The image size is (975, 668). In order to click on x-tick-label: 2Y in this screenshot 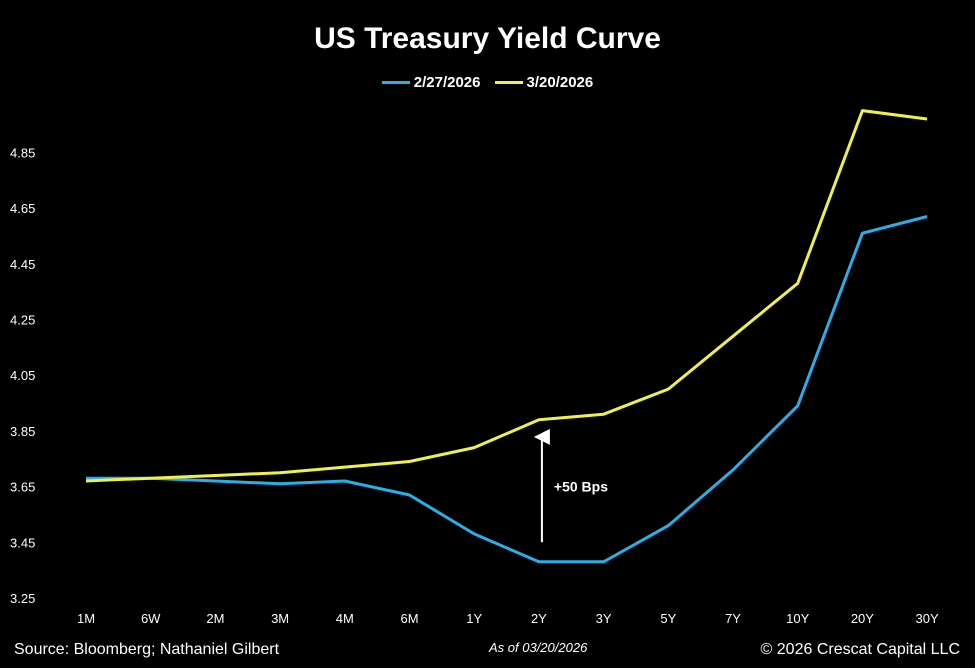, I will do `click(539, 618)`.